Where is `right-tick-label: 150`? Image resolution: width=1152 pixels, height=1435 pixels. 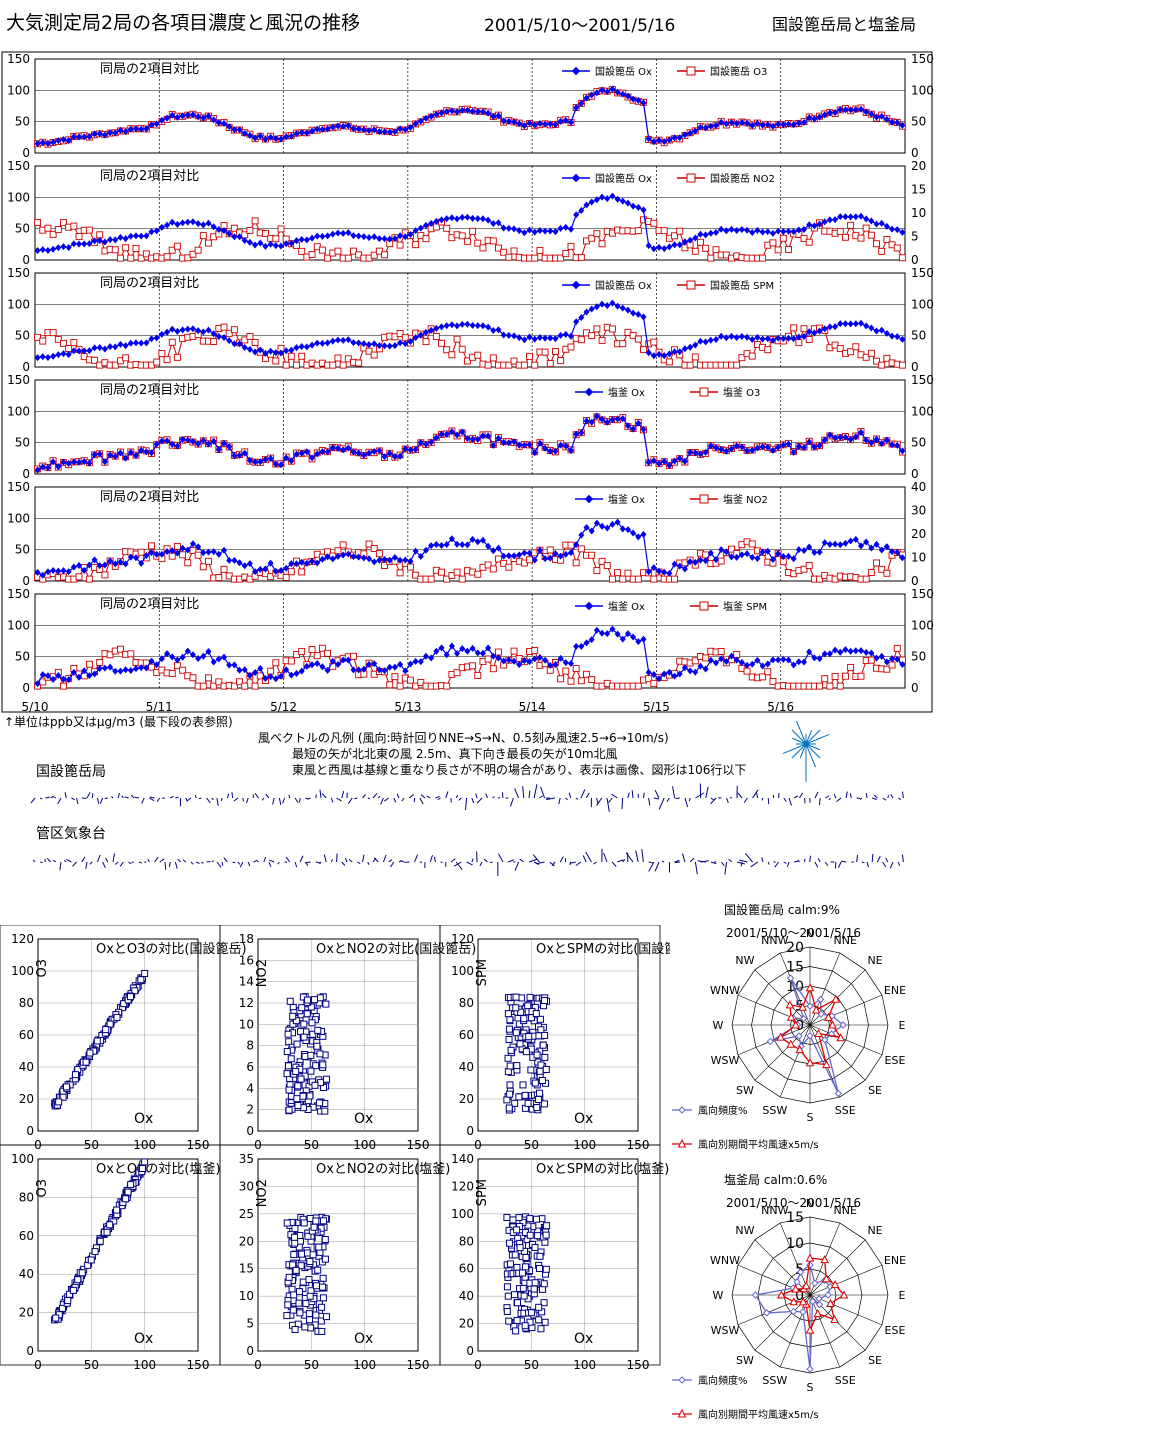 right-tick-label: 150 is located at coordinates (922, 59).